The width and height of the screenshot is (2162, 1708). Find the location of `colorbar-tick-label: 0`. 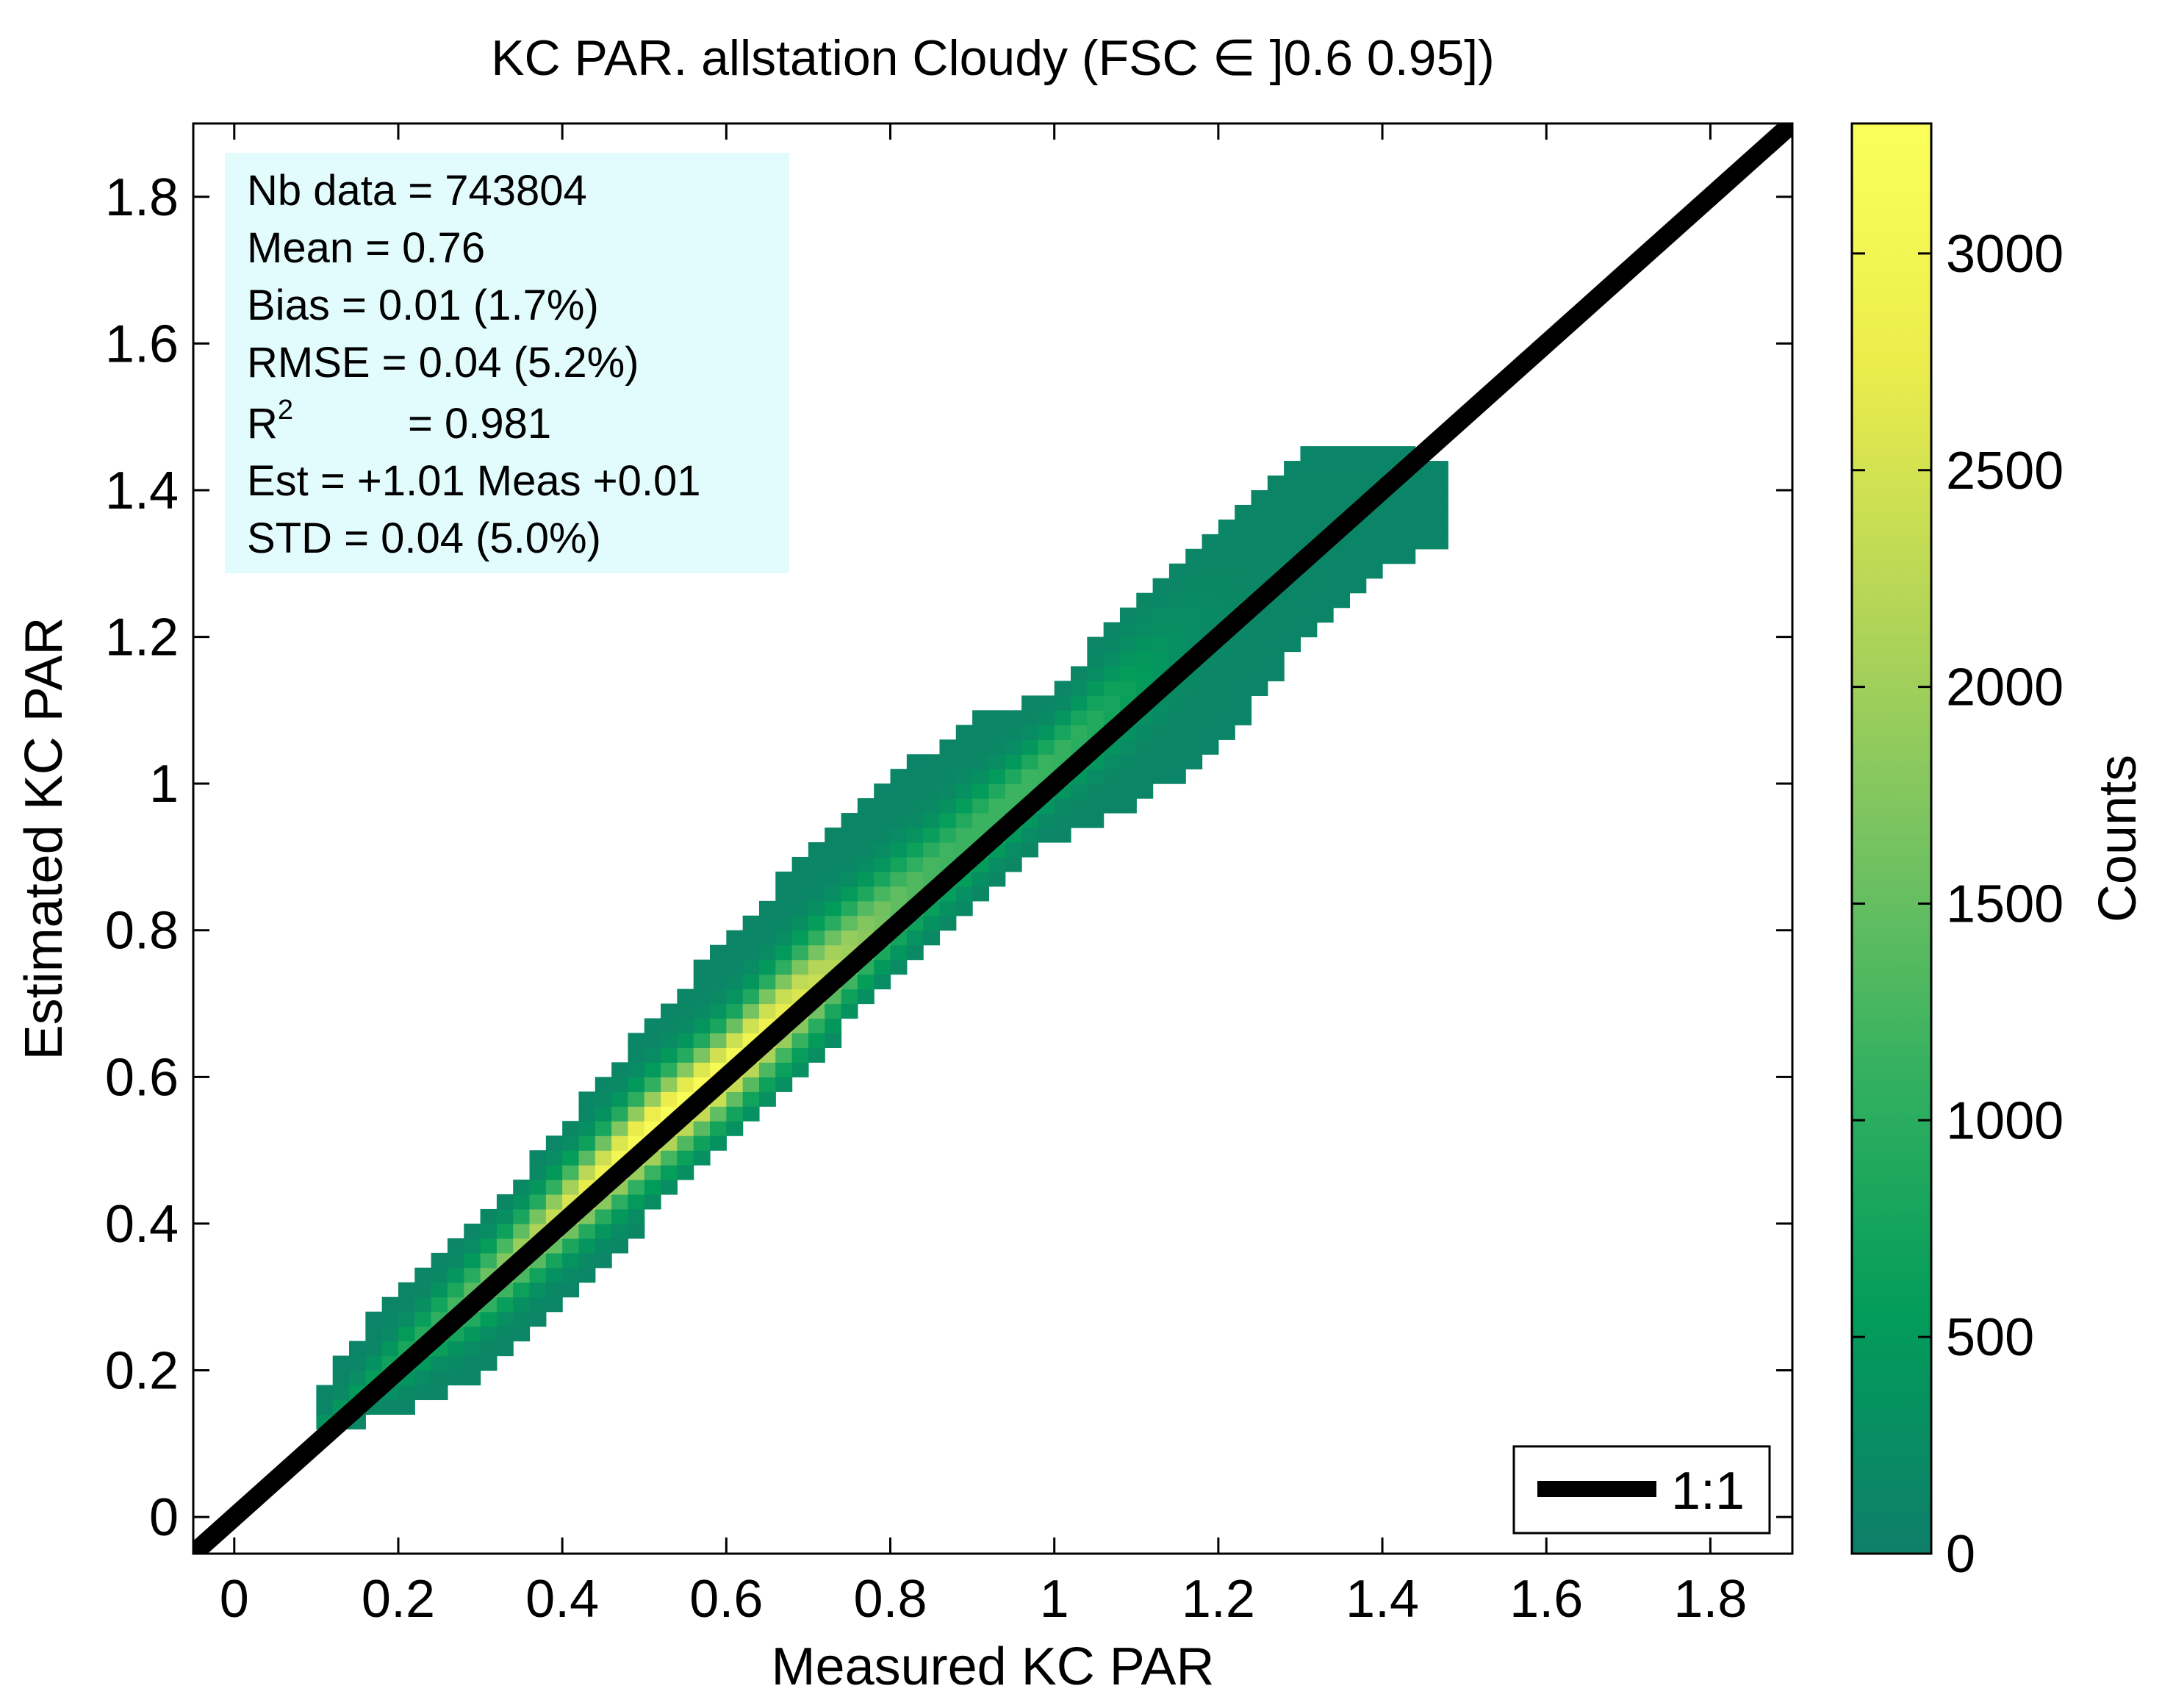

colorbar-tick-label: 0 is located at coordinates (1961, 1554).